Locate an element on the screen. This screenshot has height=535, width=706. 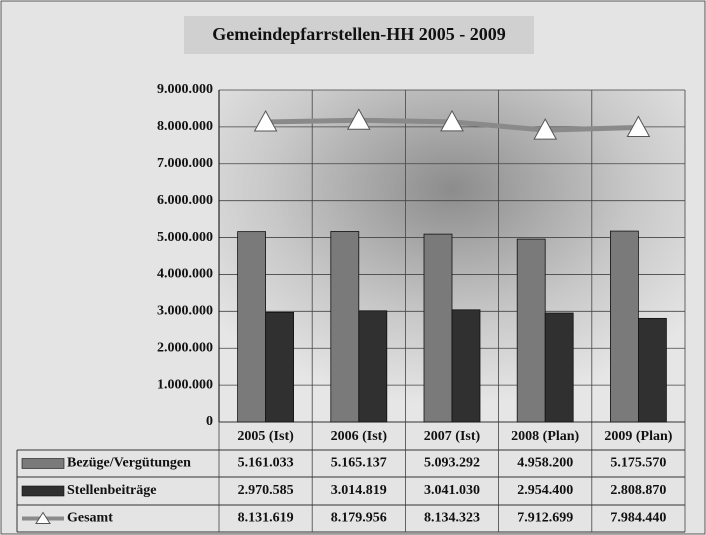
table-cell: 3.041.030 is located at coordinates (452, 490).